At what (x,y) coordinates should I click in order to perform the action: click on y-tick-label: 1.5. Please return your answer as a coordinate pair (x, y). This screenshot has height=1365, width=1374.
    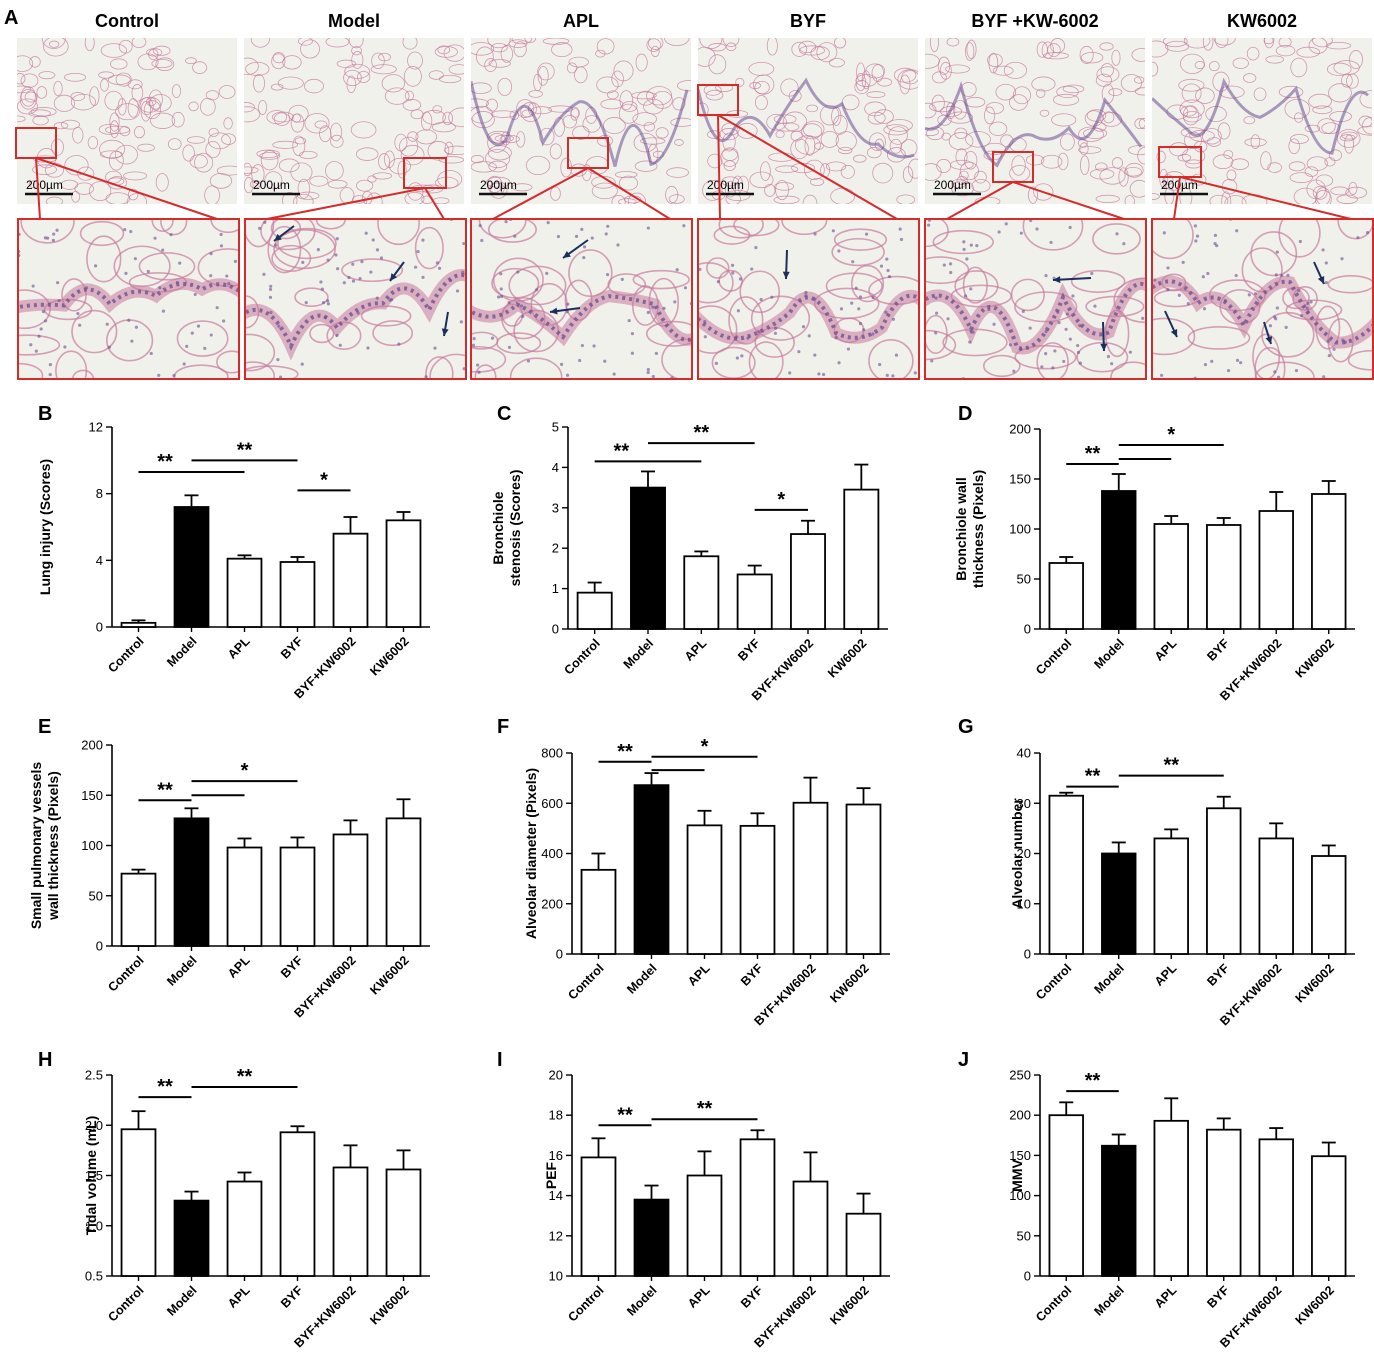
    Looking at the image, I should click on (94, 1175).